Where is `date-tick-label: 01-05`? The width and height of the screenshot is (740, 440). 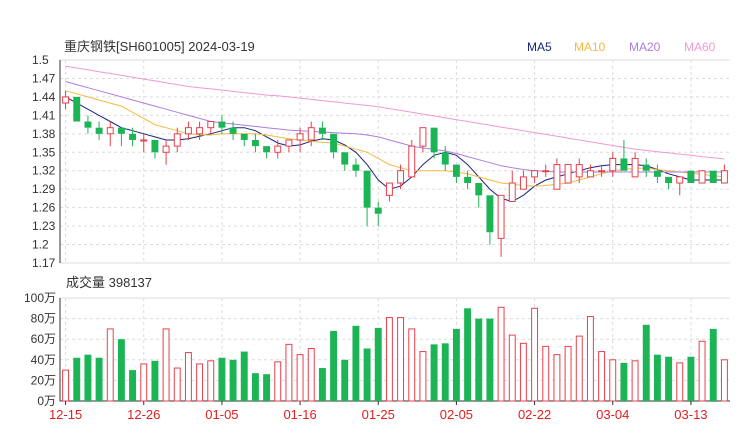
date-tick-label: 01-05 is located at coordinates (221, 414).